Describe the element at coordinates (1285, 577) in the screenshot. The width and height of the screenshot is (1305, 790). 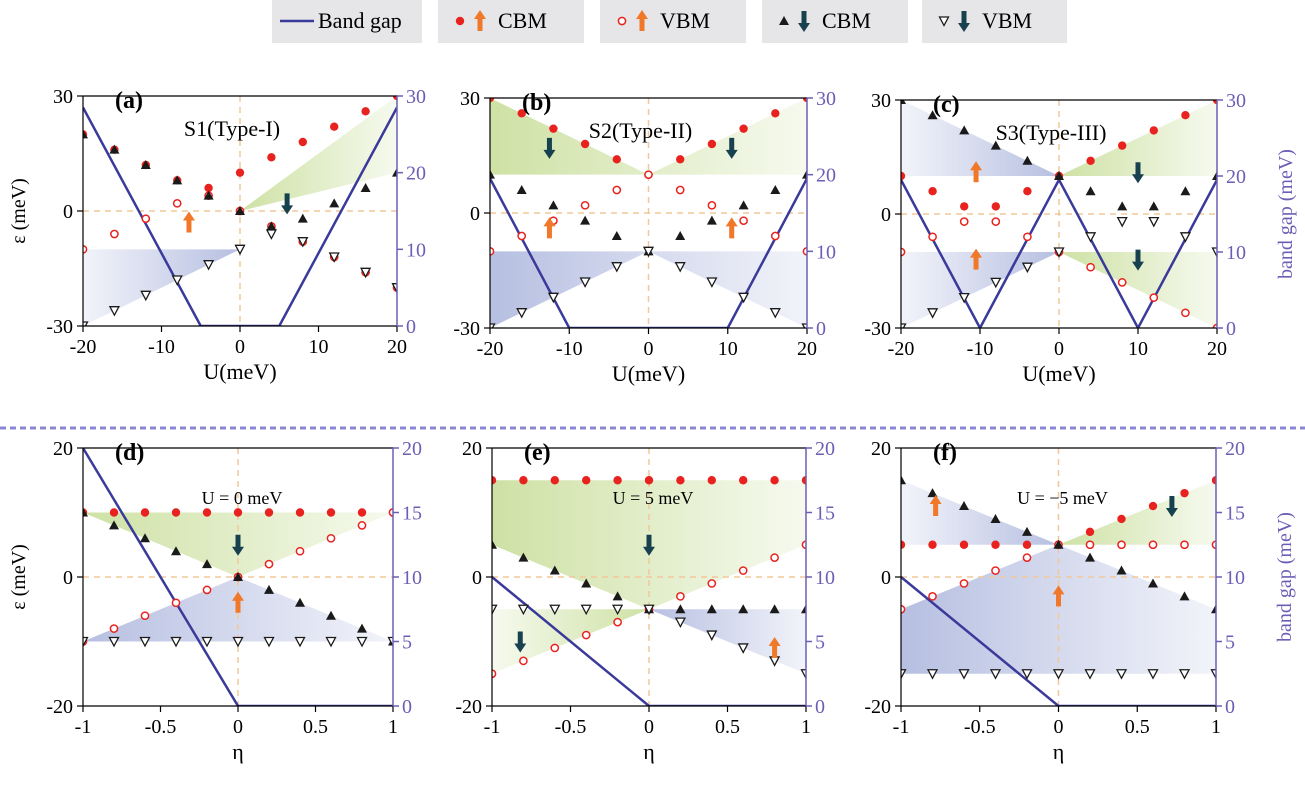
I see `y2-axis-label: band gap (meV)` at that location.